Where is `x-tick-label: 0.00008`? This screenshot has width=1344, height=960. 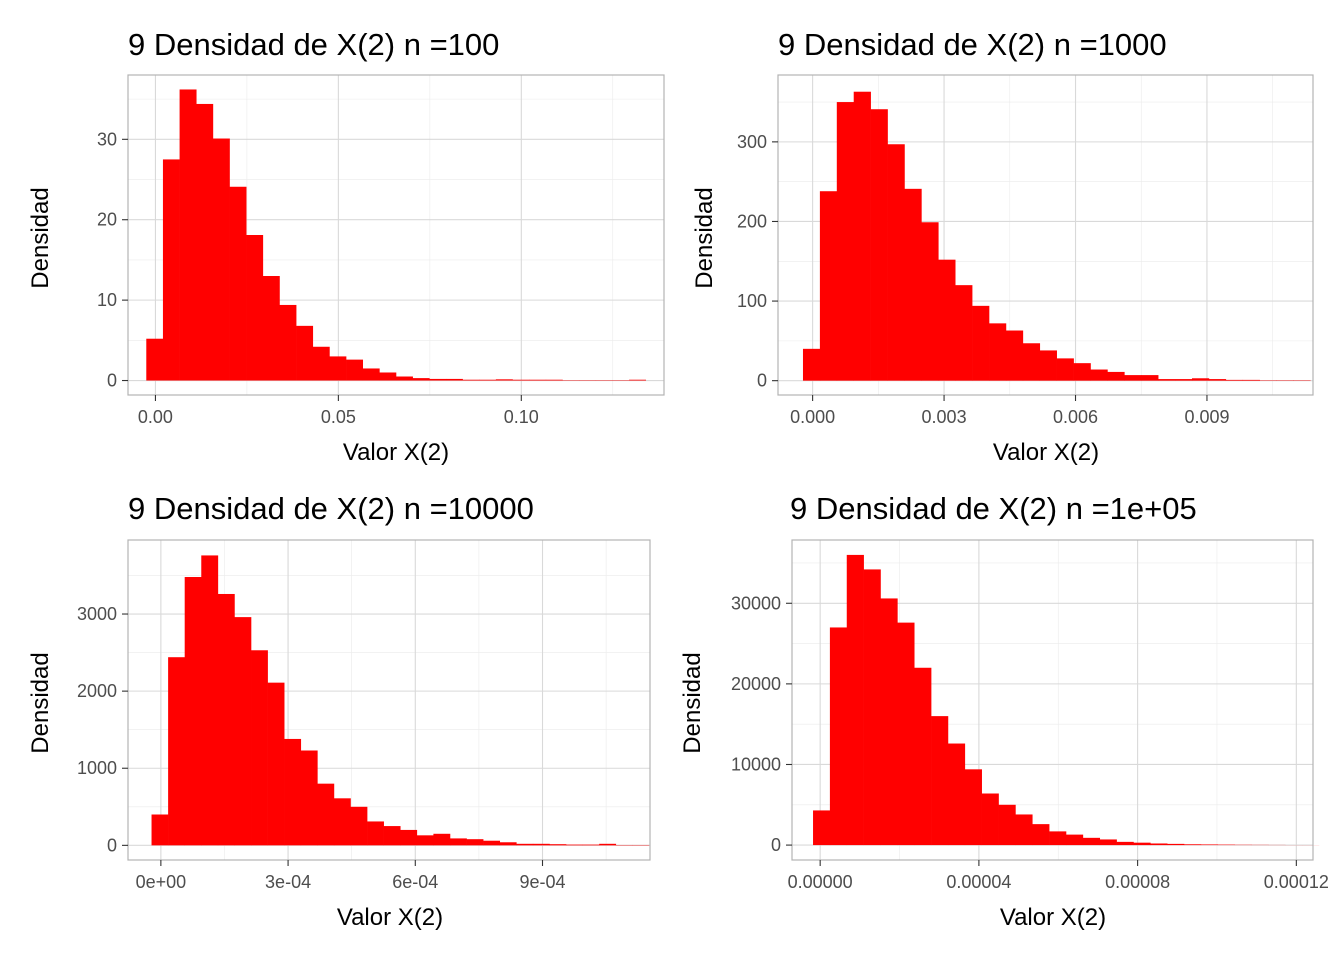 x-tick-label: 0.00008 is located at coordinates (1137, 882).